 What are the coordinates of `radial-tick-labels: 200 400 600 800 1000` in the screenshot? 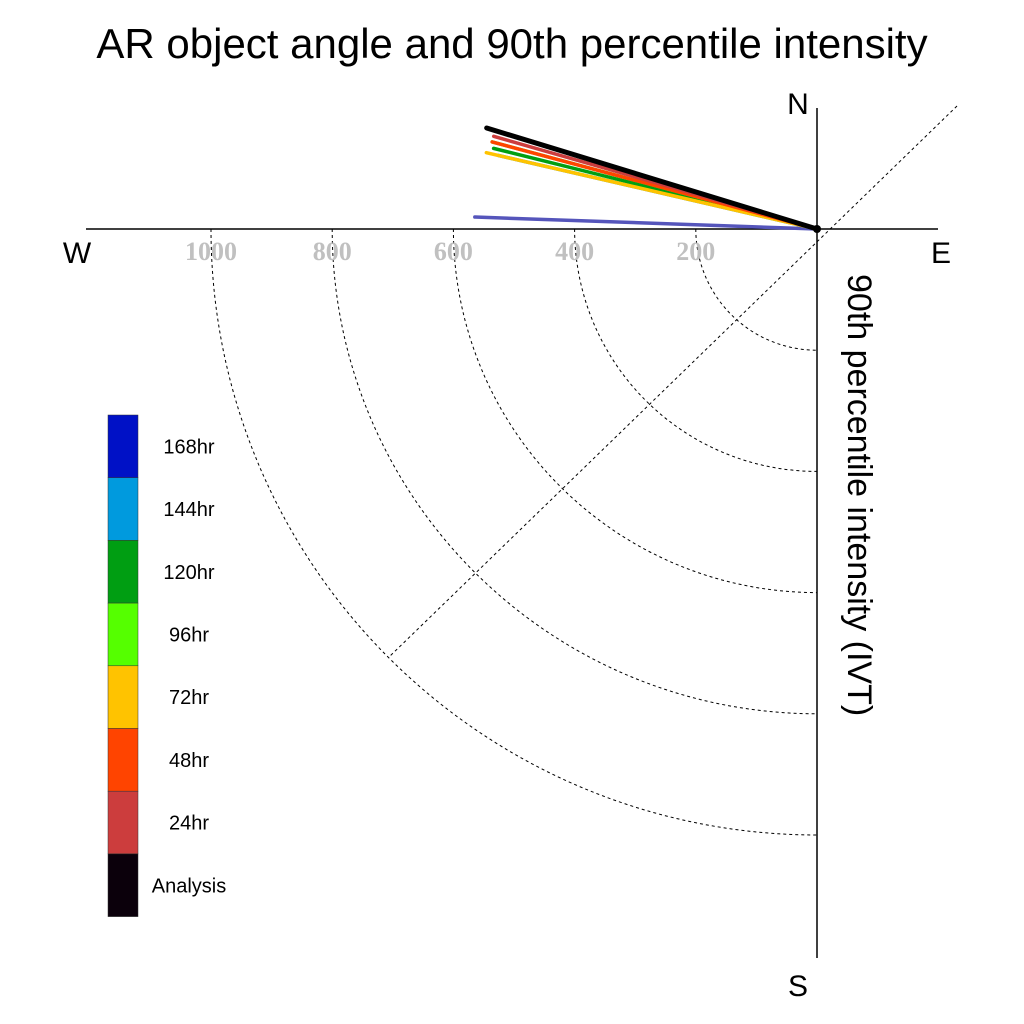 It's located at (450, 251).